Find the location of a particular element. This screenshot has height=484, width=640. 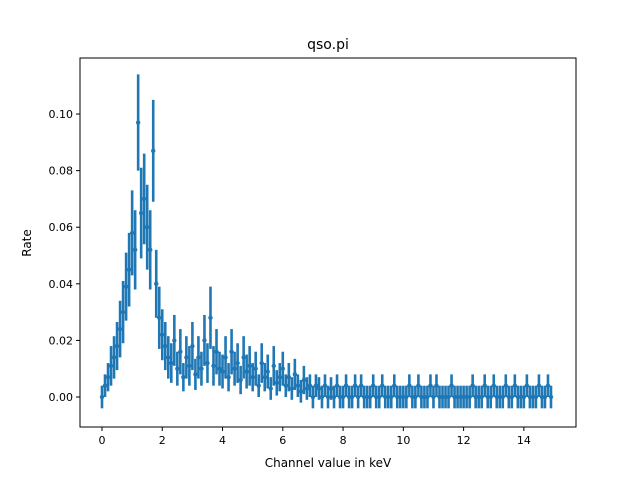

y-tick-label: 0.10 is located at coordinates (61, 114).